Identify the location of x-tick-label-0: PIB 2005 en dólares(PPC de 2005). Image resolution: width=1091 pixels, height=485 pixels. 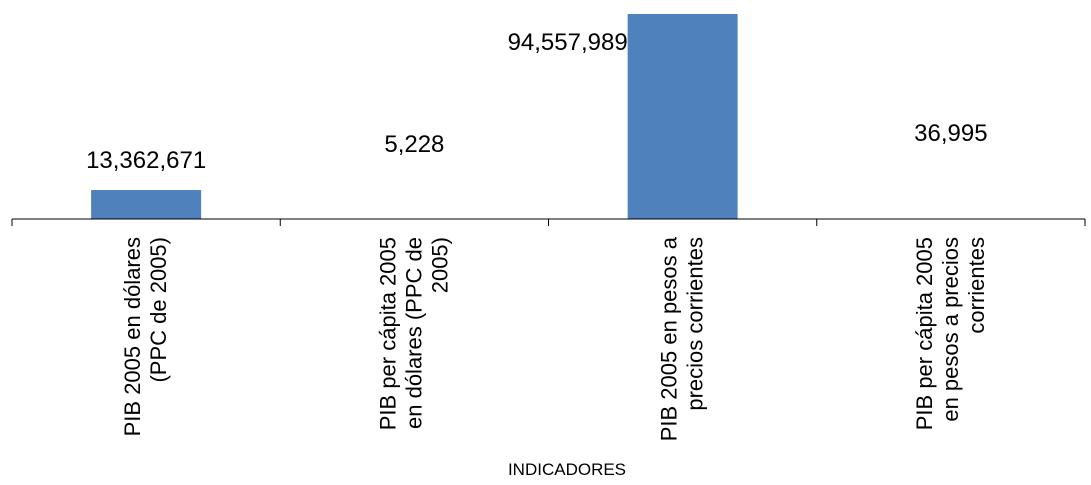
(145, 336).